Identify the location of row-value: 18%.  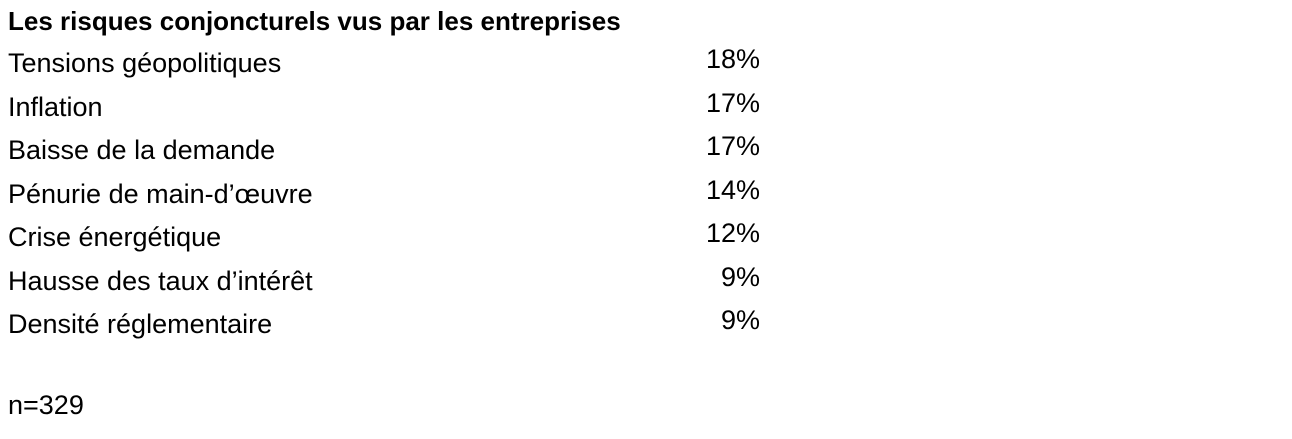
(732, 59).